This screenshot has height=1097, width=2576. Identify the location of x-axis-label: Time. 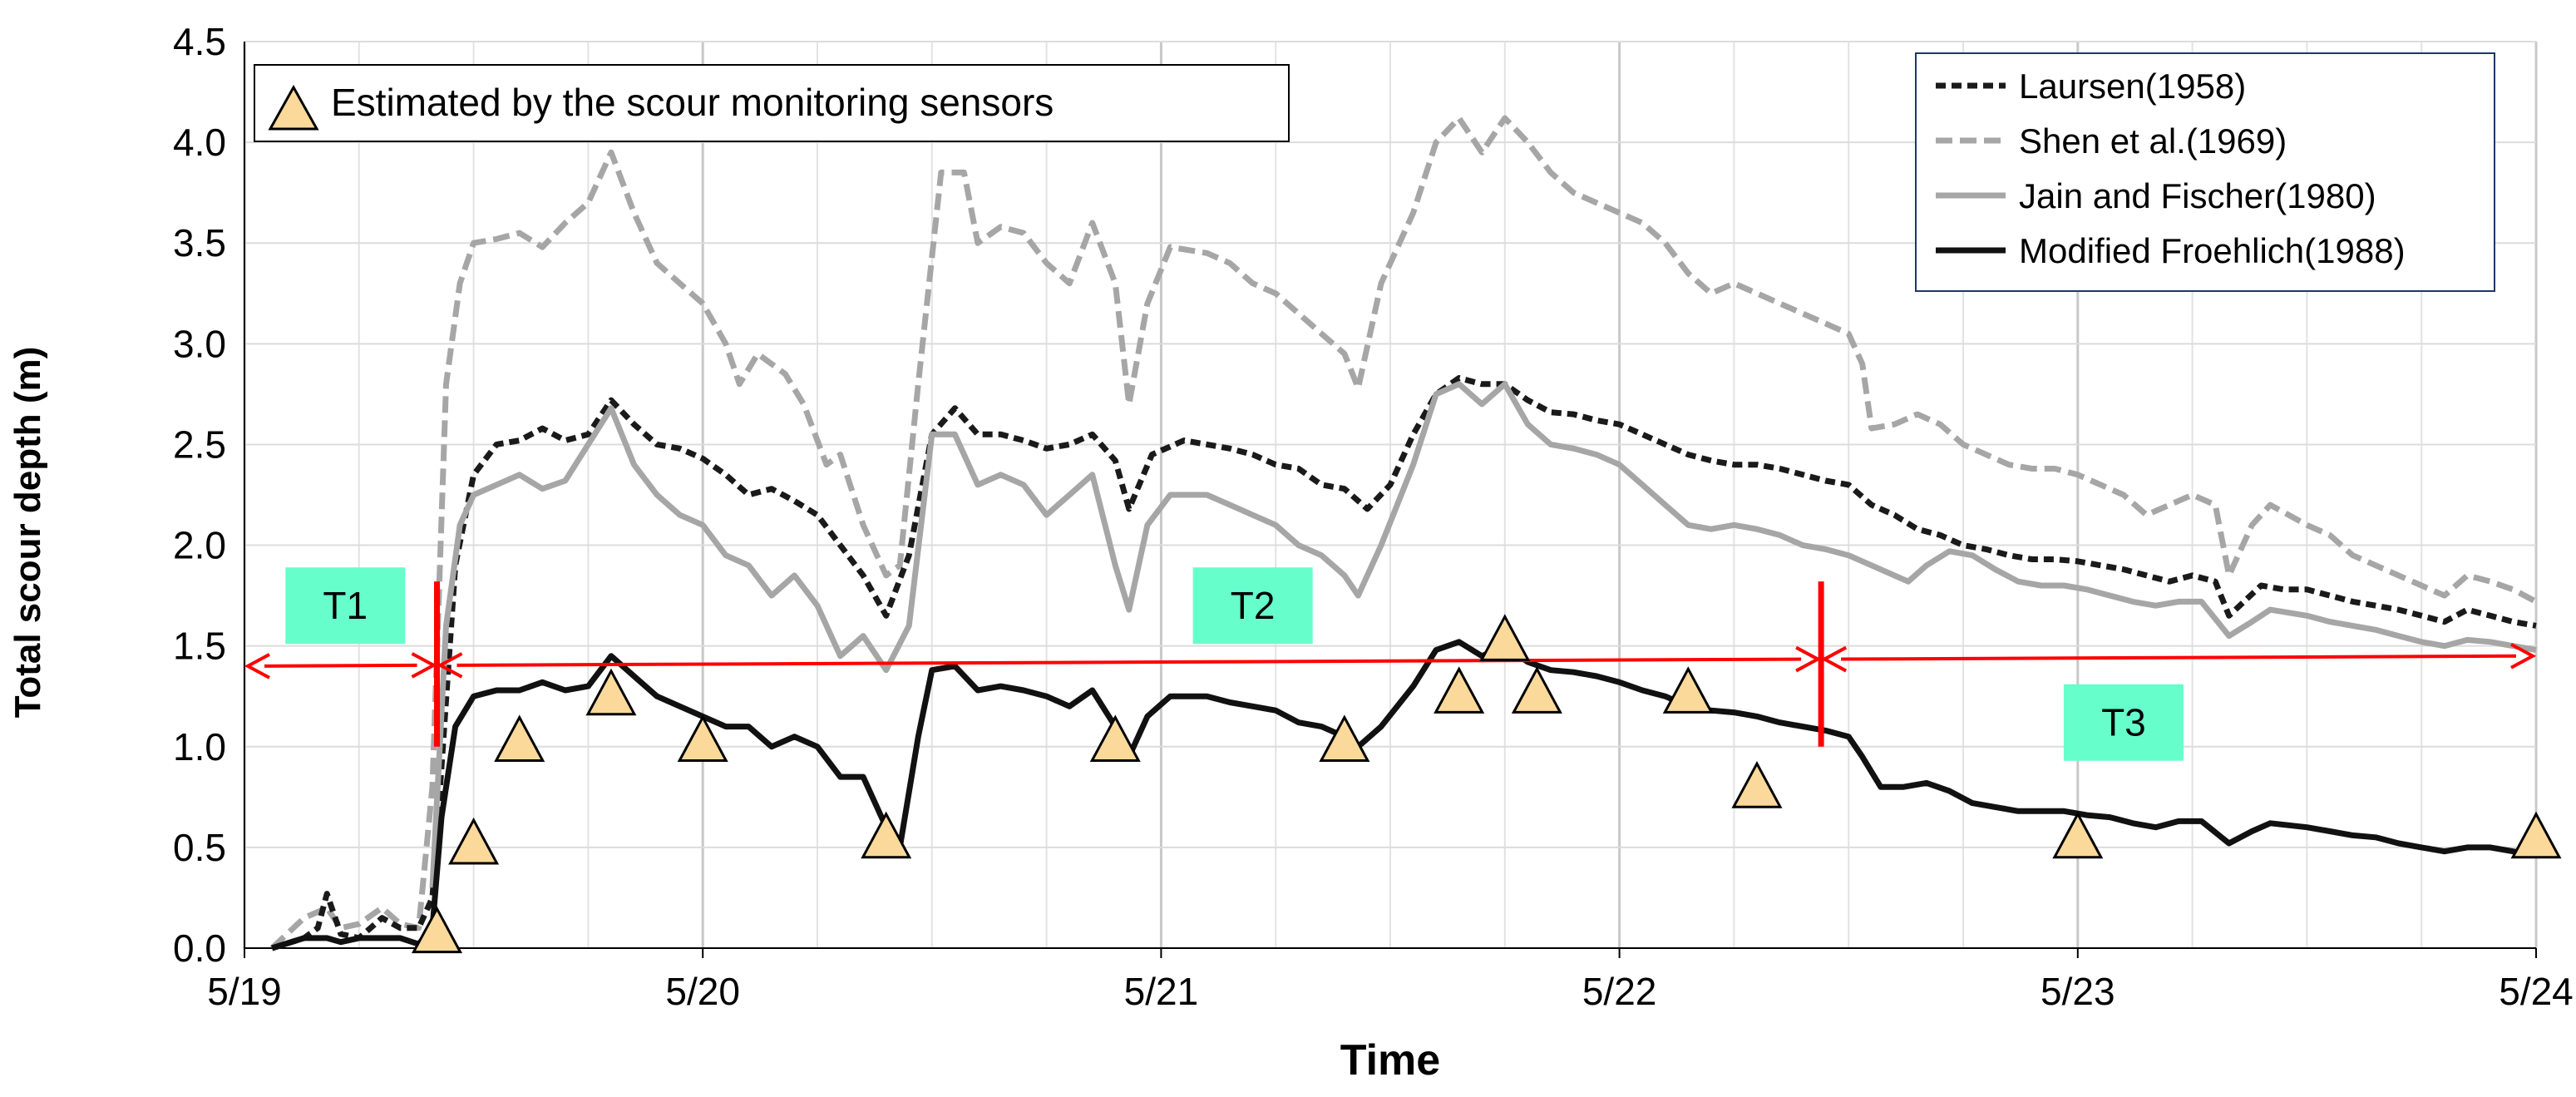
(1390, 1060).